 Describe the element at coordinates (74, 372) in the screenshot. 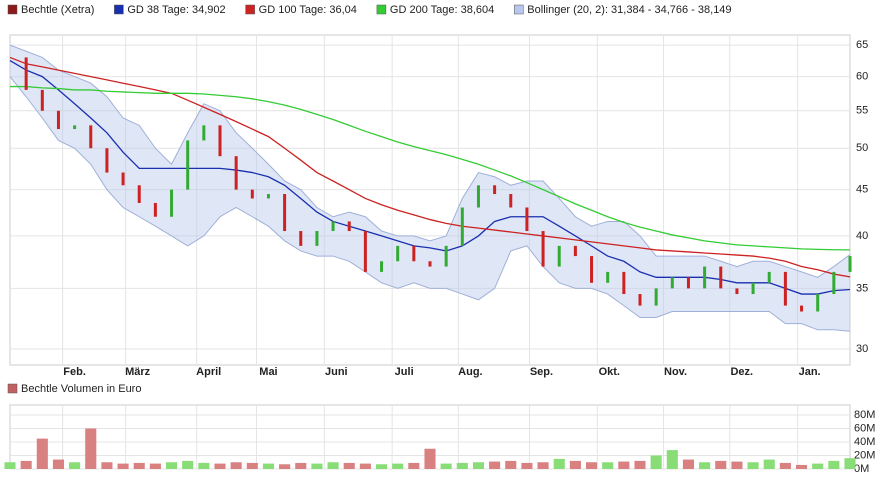

I see `x-tick-label: Feb.` at that location.